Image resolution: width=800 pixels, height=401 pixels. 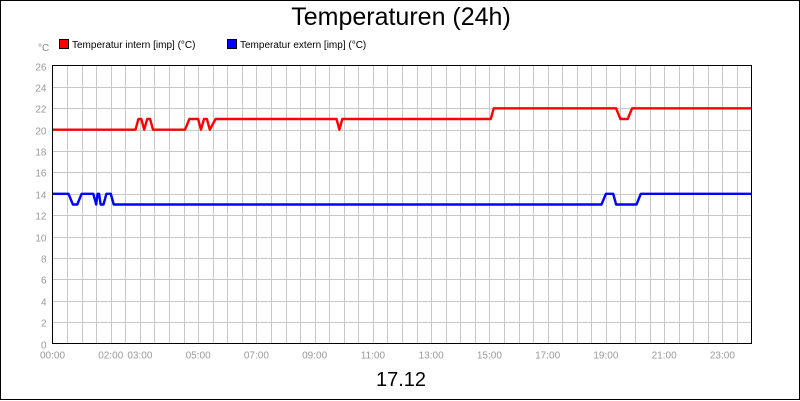 I want to click on y-tick-label: 24, so click(x=41, y=89).